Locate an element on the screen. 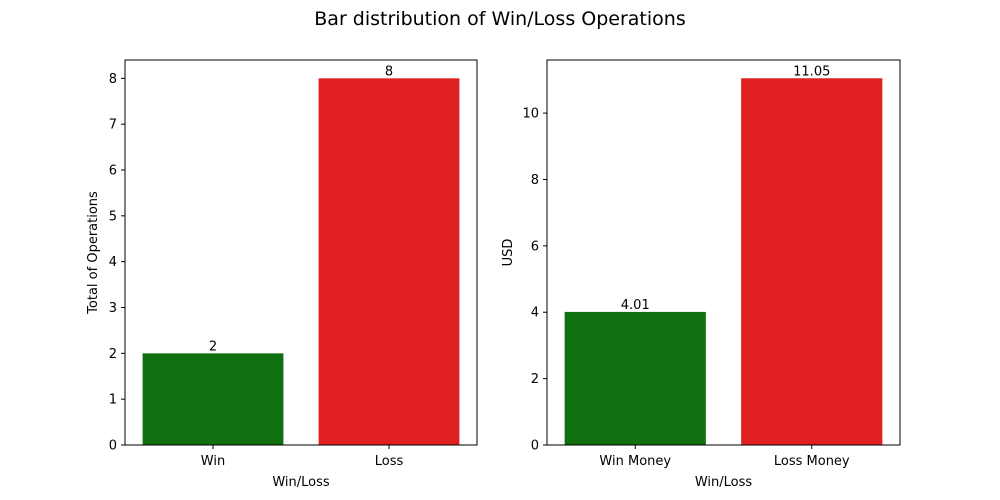 This screenshot has width=1000, height=500. x-tick-label: Win Money is located at coordinates (635, 461).